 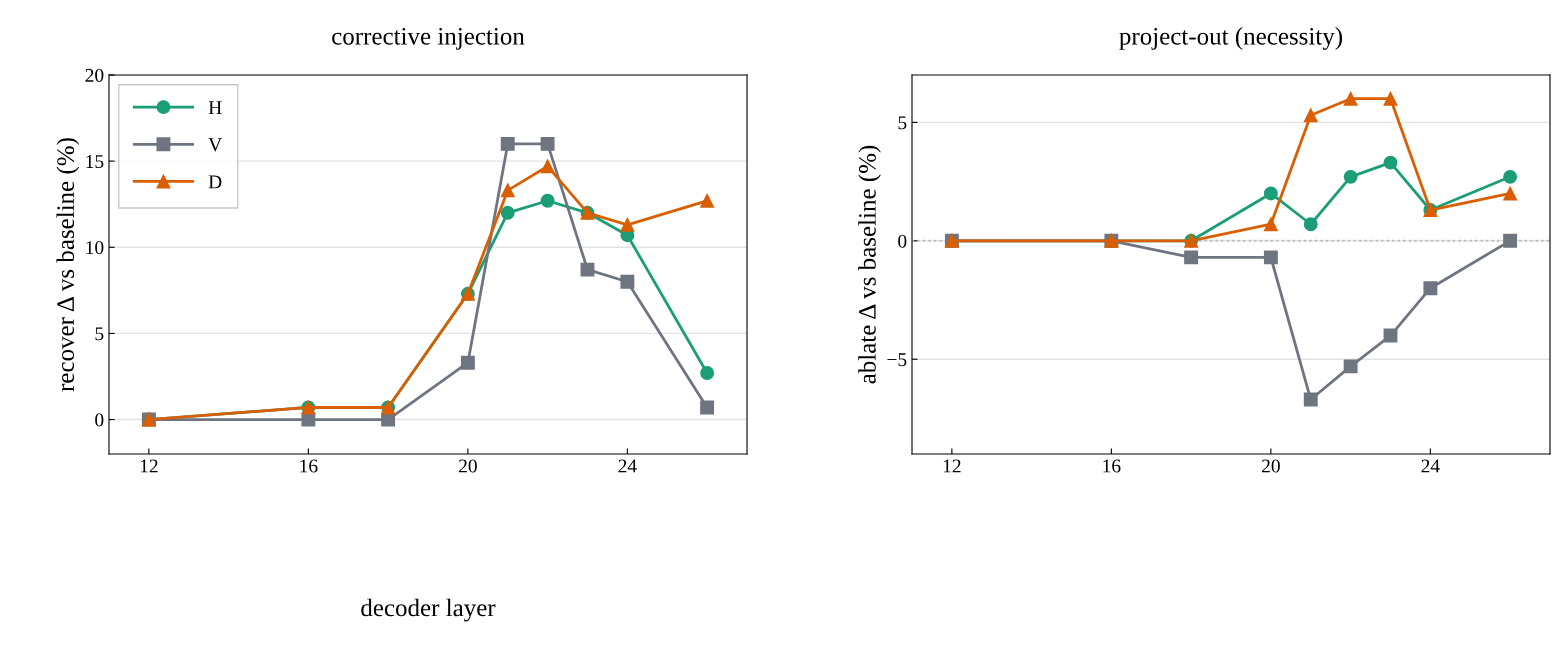 What do you see at coordinates (1231, 38) in the screenshot?
I see `chart-title: project-out (necessity)` at bounding box center [1231, 38].